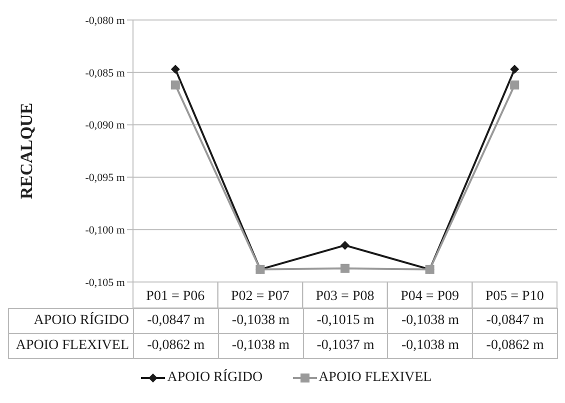  What do you see at coordinates (430, 296) in the screenshot?
I see `x-tick-label: P04 = P09` at bounding box center [430, 296].